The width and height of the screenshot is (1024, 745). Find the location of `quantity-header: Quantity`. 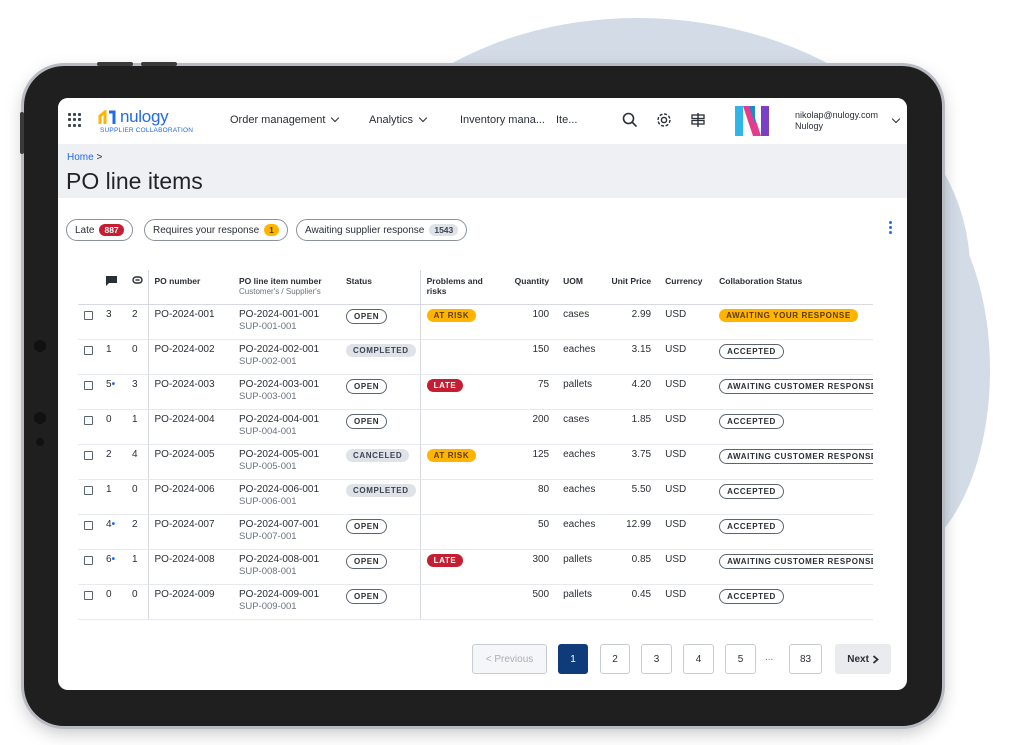

quantity-header: Quantity is located at coordinates (532, 287).